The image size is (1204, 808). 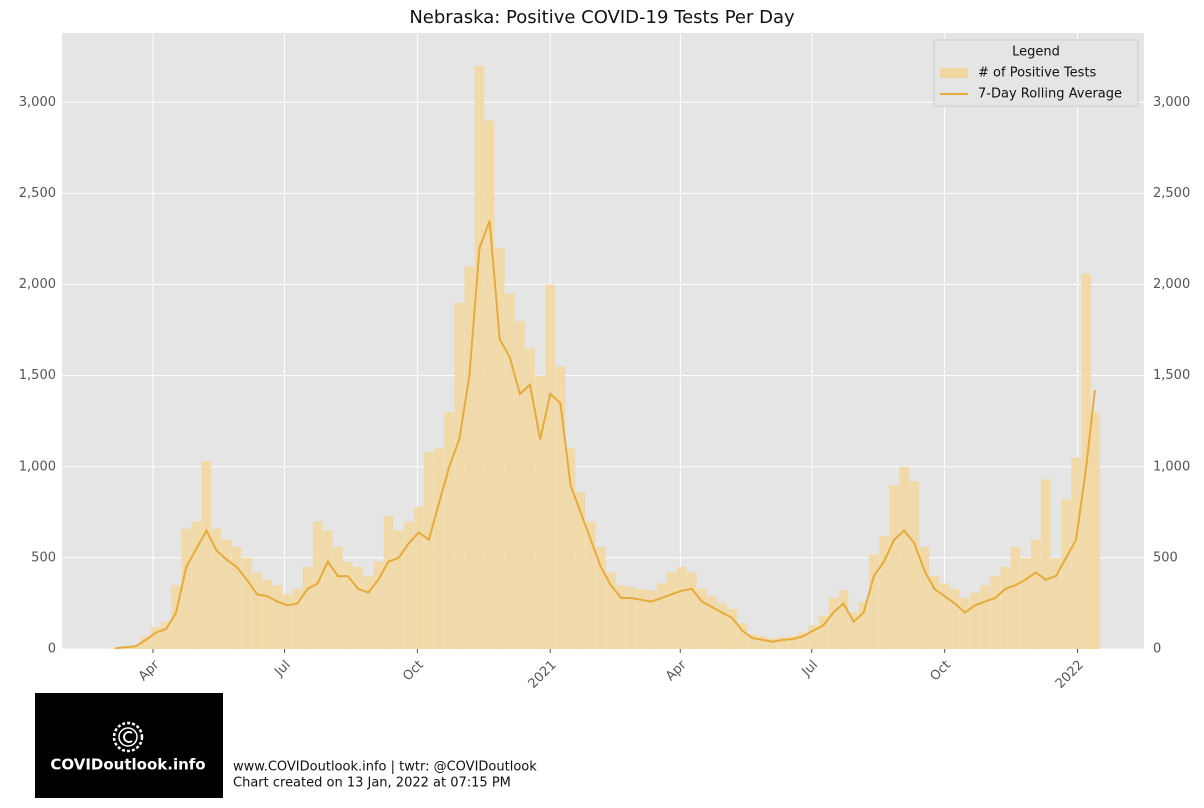 What do you see at coordinates (37, 193) in the screenshot?
I see `y-tick-label: 2,500` at bounding box center [37, 193].